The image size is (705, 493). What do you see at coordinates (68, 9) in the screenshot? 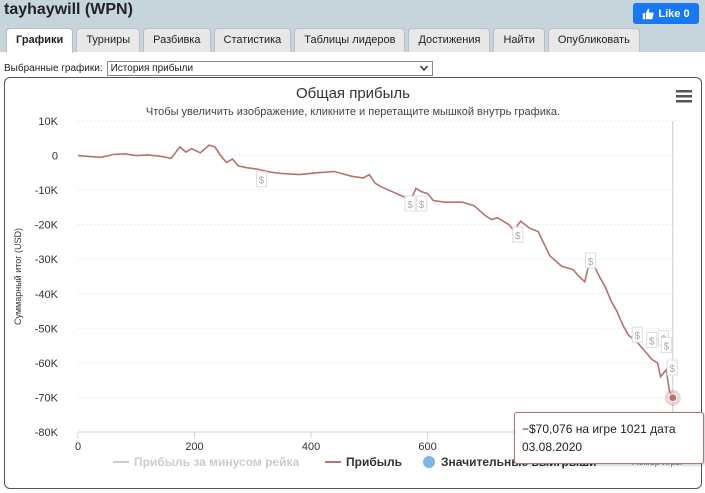
I see `player-title: tayhaywill (WPN)` at bounding box center [68, 9].